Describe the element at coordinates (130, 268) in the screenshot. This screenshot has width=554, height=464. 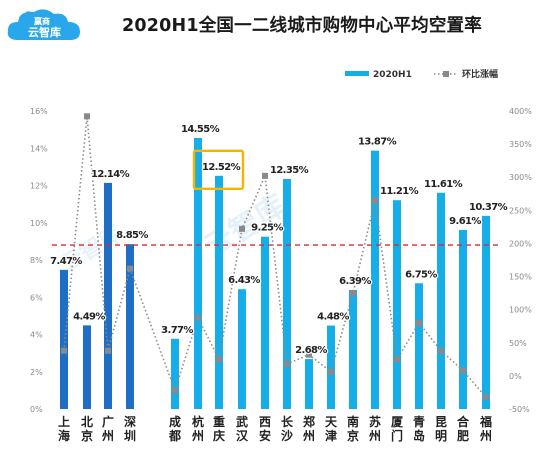
I see `line-point-深圳` at that location.